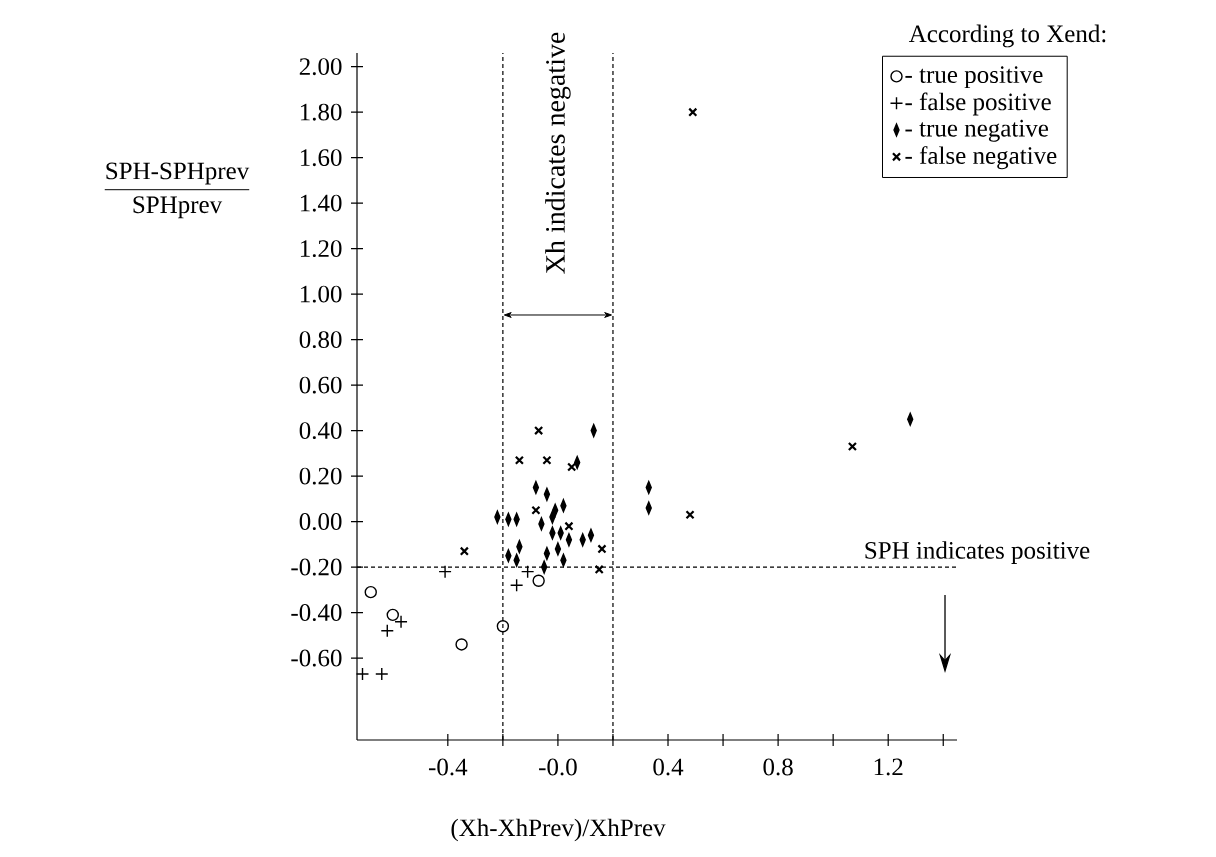  I want to click on y-tick-label: -0.40, so click(316, 613).